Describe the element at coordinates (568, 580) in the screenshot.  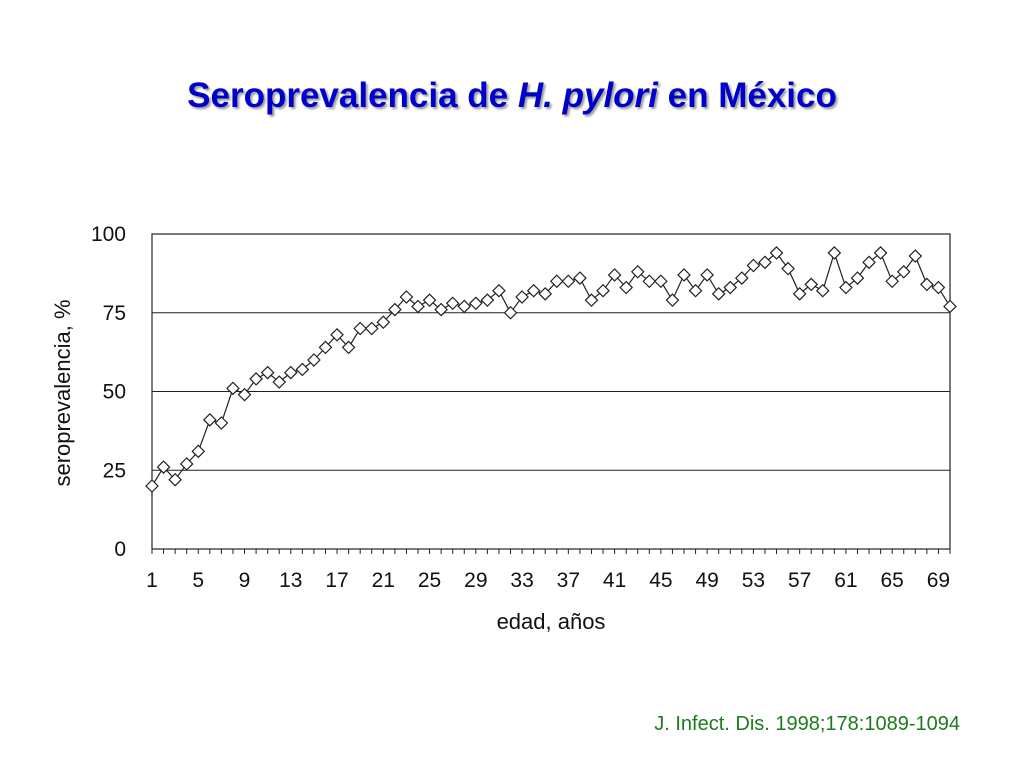
I see `x-tick-label-37: 37` at that location.